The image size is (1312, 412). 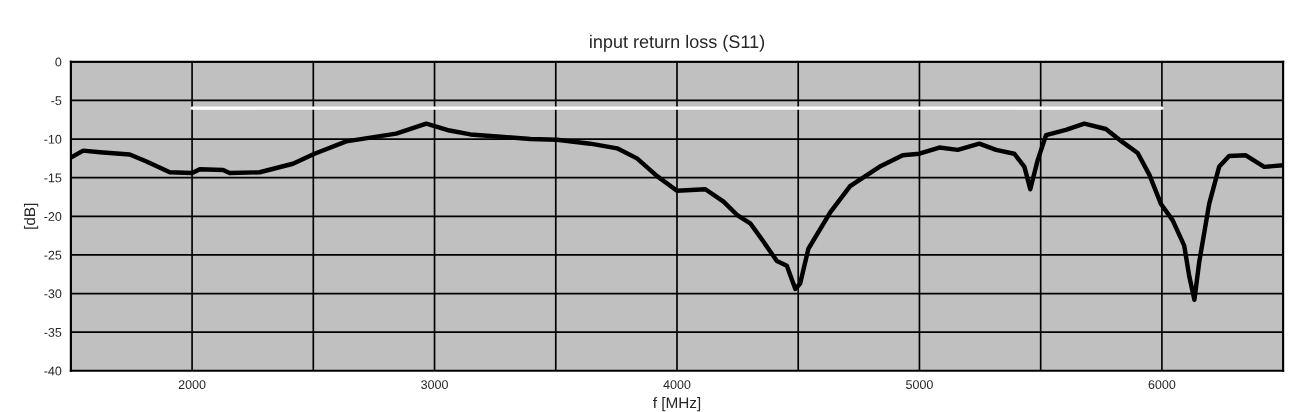 I want to click on x-tick-label: 2000, so click(x=192, y=385).